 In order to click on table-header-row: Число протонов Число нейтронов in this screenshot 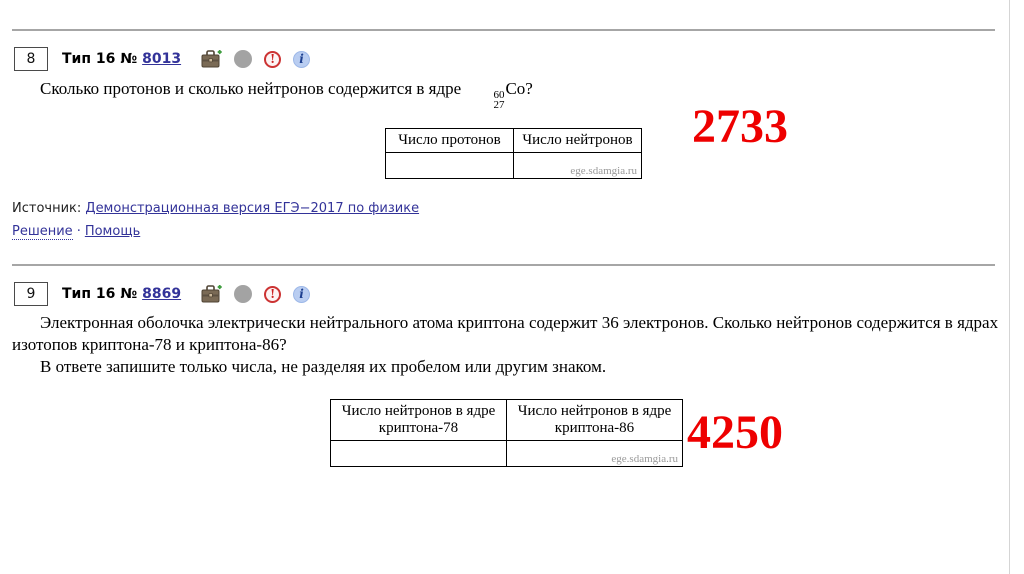, I will do `click(513, 140)`.